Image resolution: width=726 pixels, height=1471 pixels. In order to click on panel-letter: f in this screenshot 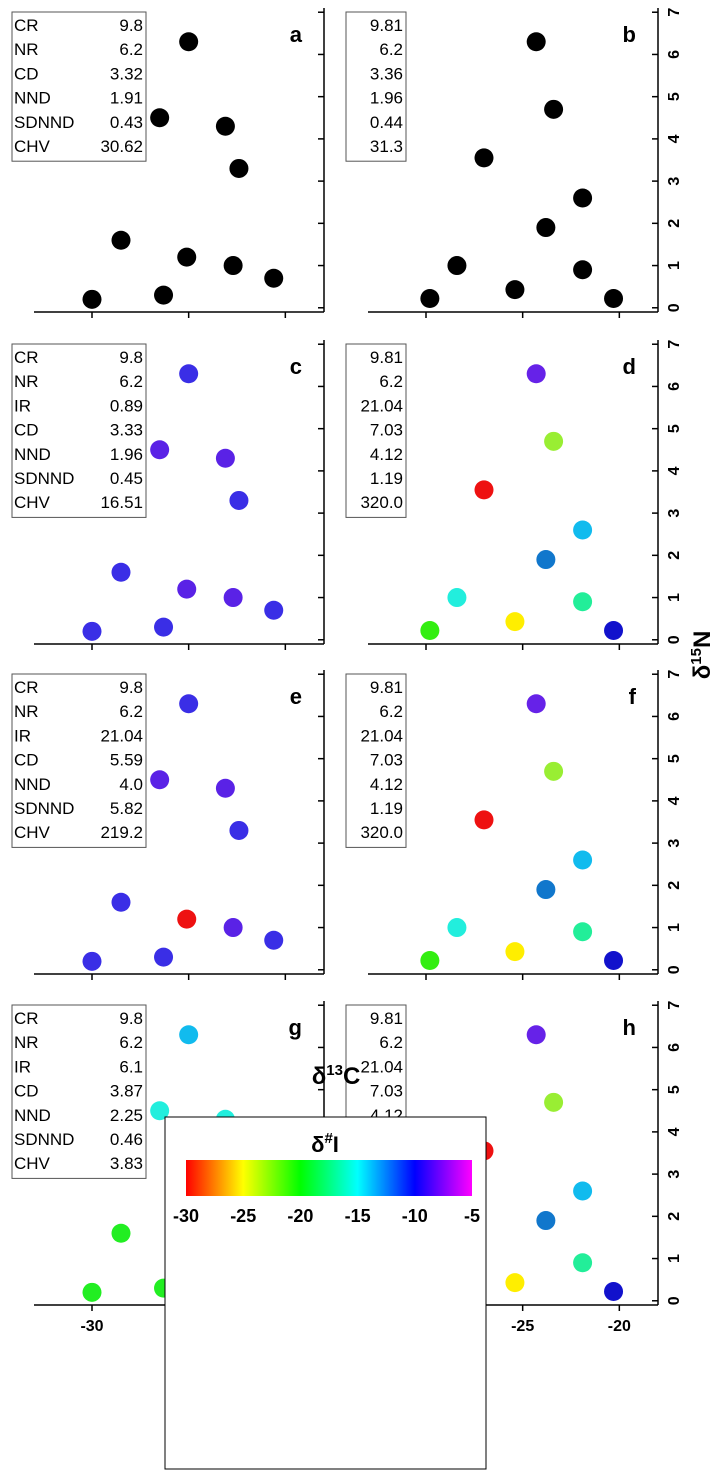, I will do `click(633, 696)`.